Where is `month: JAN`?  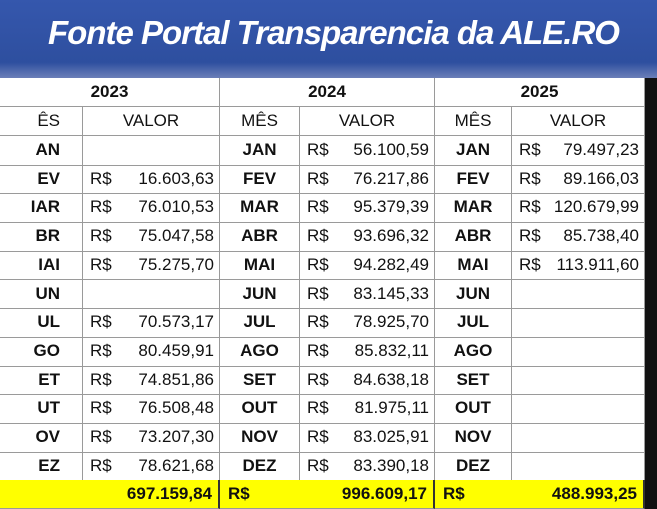
month: JAN is located at coordinates (259, 149).